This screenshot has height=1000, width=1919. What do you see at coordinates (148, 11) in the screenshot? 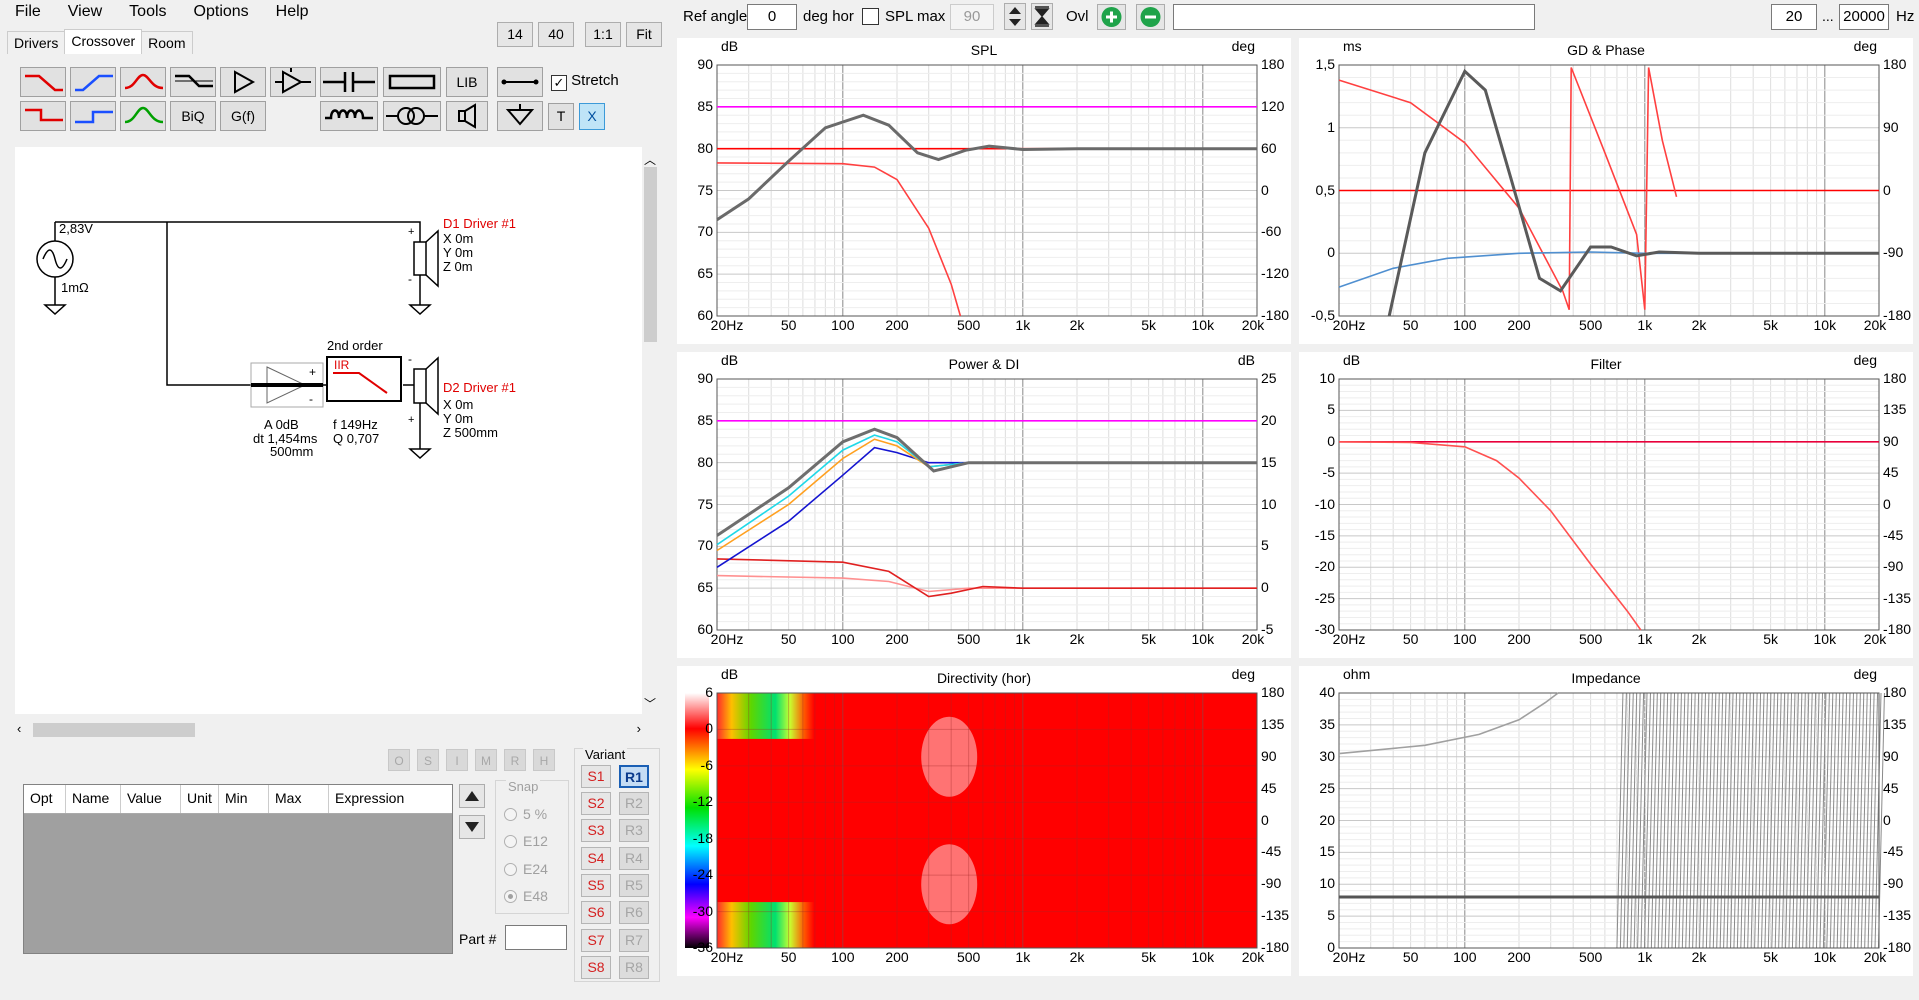
I see `menu-tools: Tools` at bounding box center [148, 11].